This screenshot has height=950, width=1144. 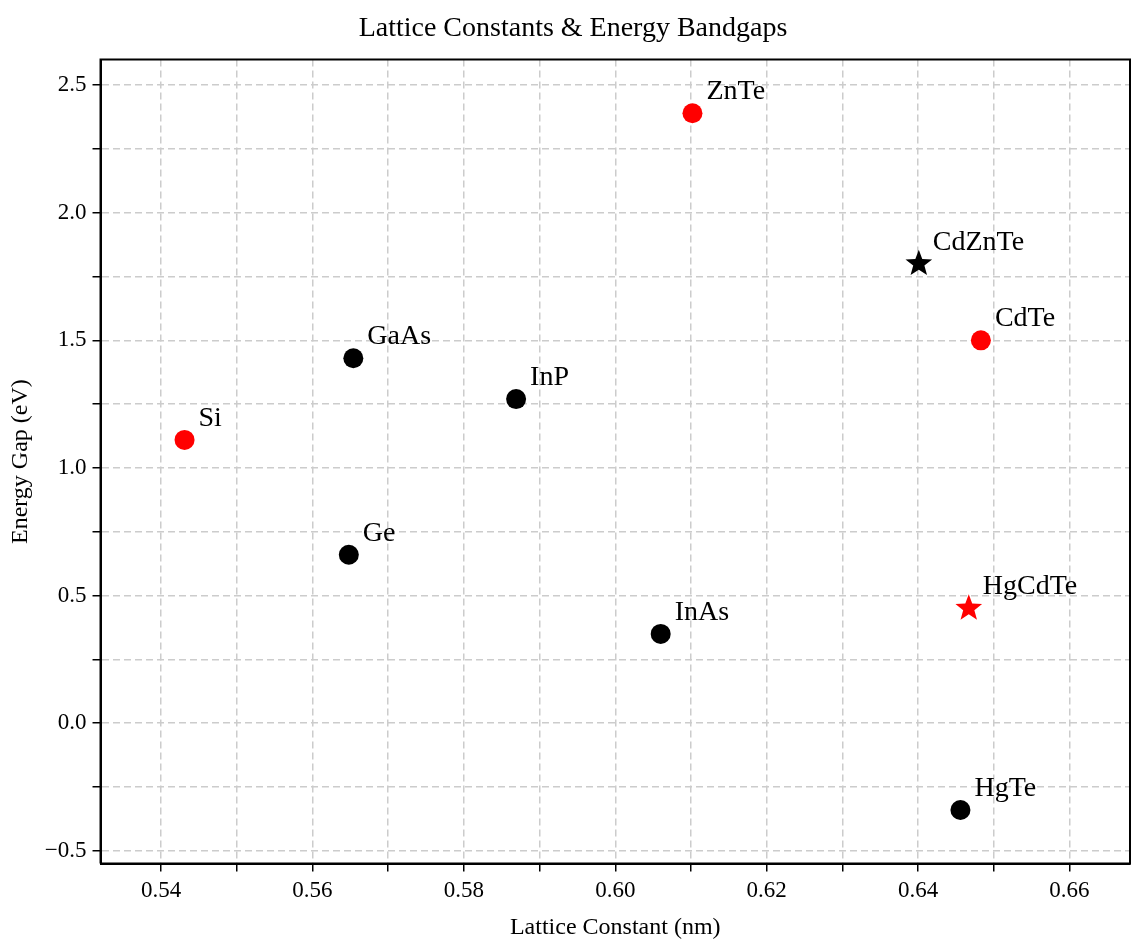 What do you see at coordinates (312, 890) in the screenshot?
I see `x-tick-label: 0.56` at bounding box center [312, 890].